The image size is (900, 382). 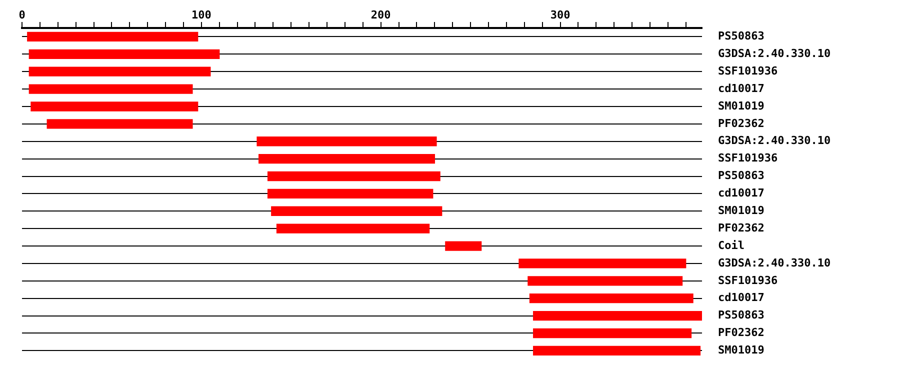 What do you see at coordinates (560, 15) in the screenshot?
I see `x-tick-label: 300` at bounding box center [560, 15].